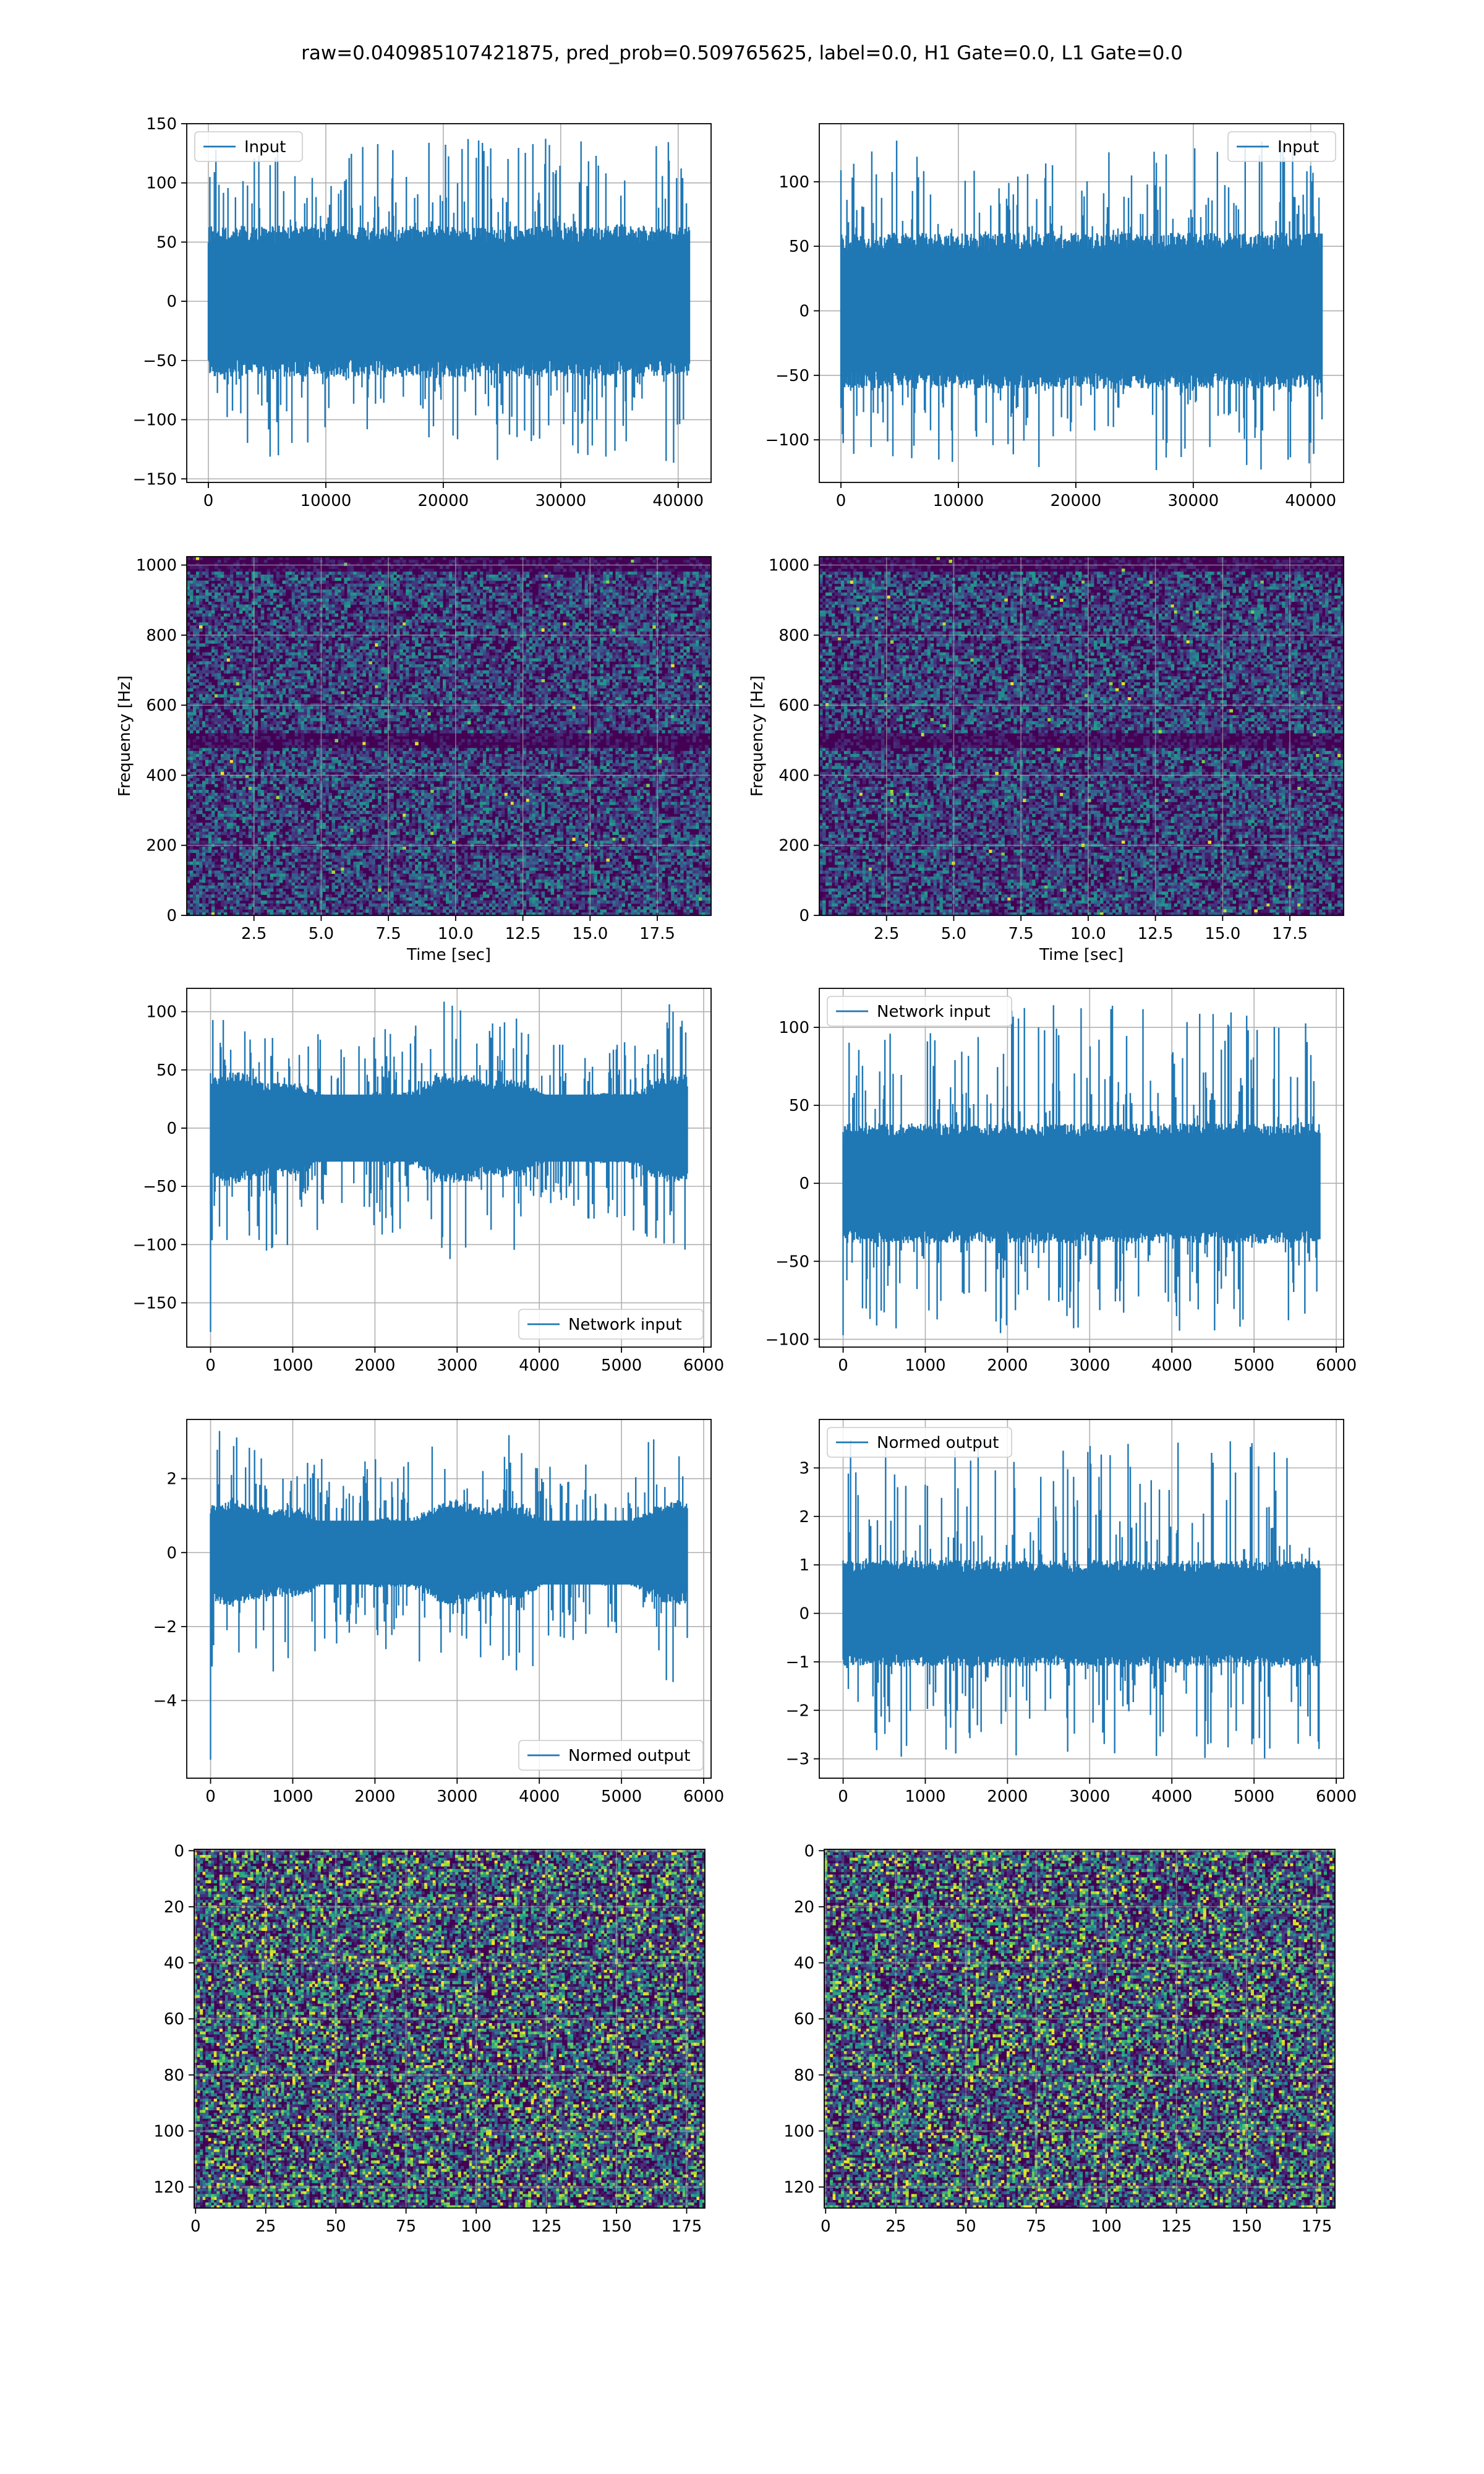 Image resolution: width=1484 pixels, height=2474 pixels. I want to click on y-tick-label: 1000, so click(789, 566).